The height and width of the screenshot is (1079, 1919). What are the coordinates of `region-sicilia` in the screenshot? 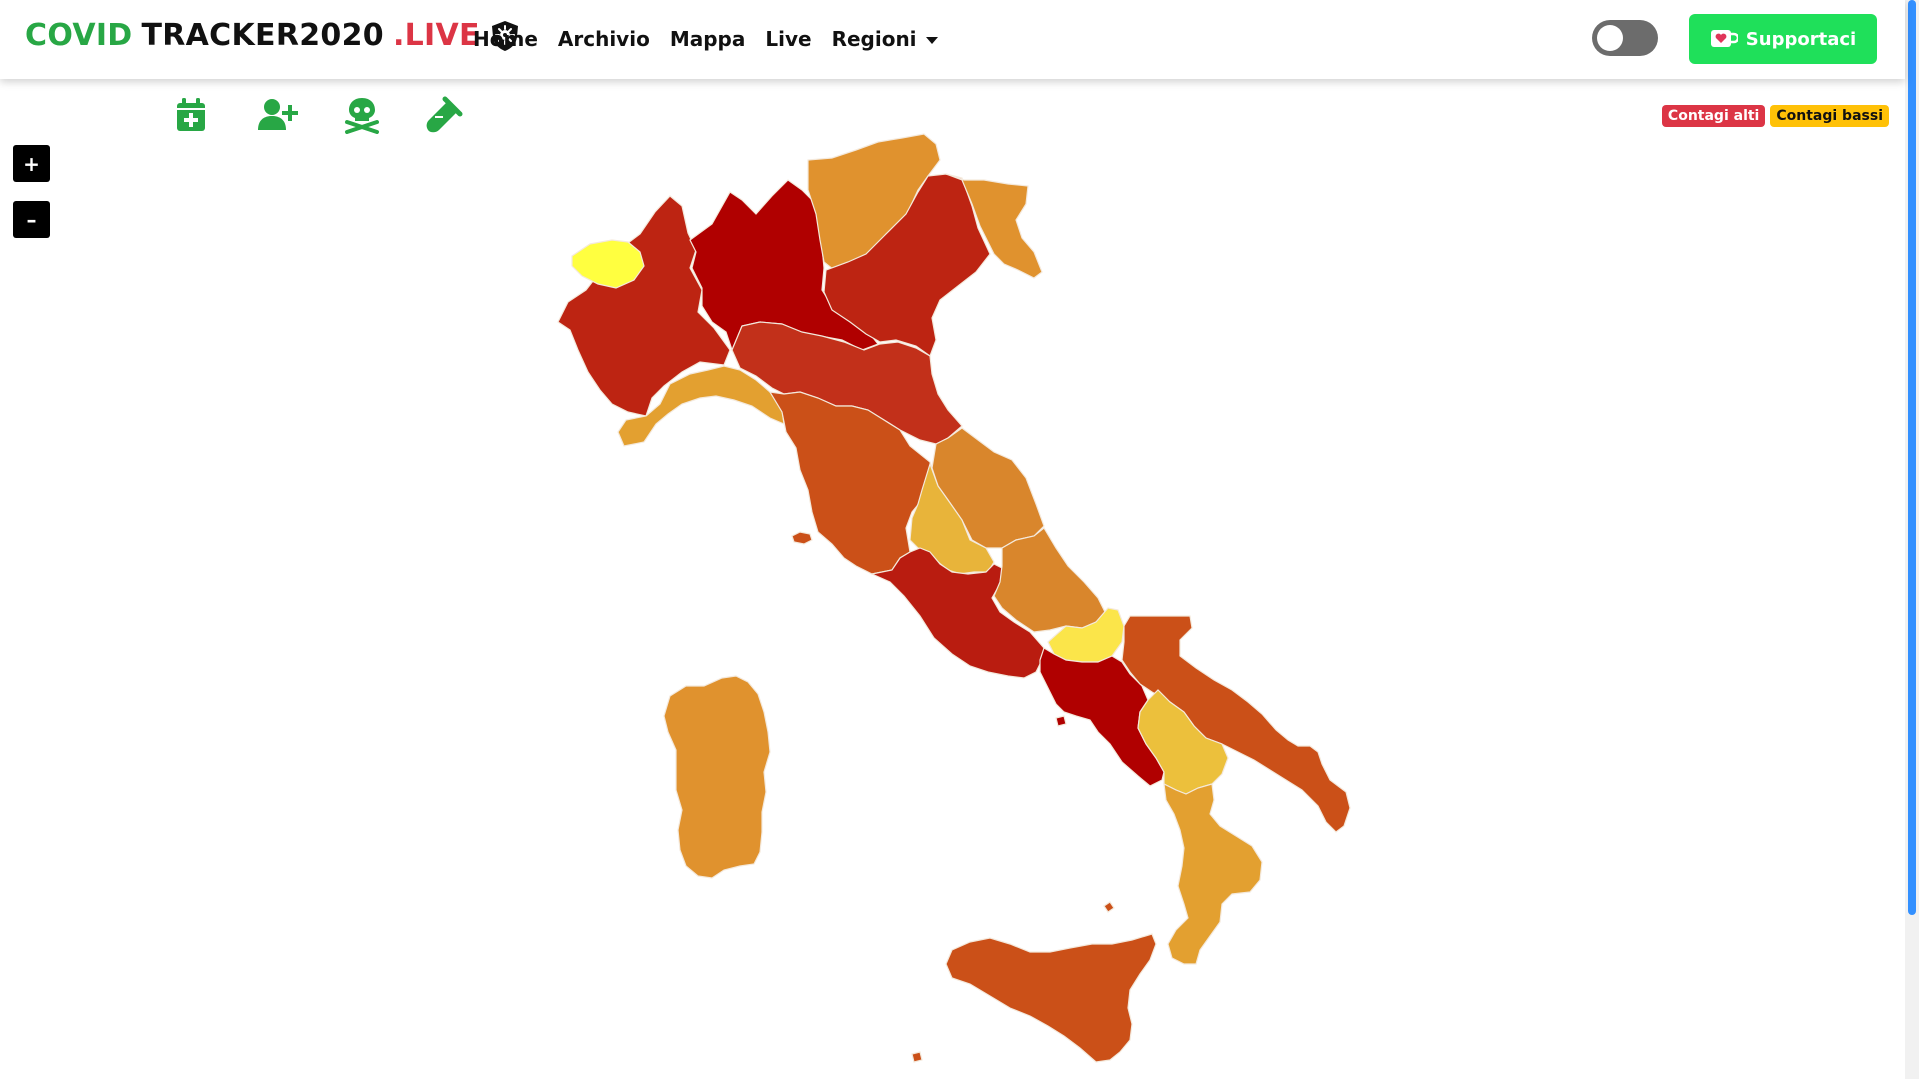 It's located at (1051, 998).